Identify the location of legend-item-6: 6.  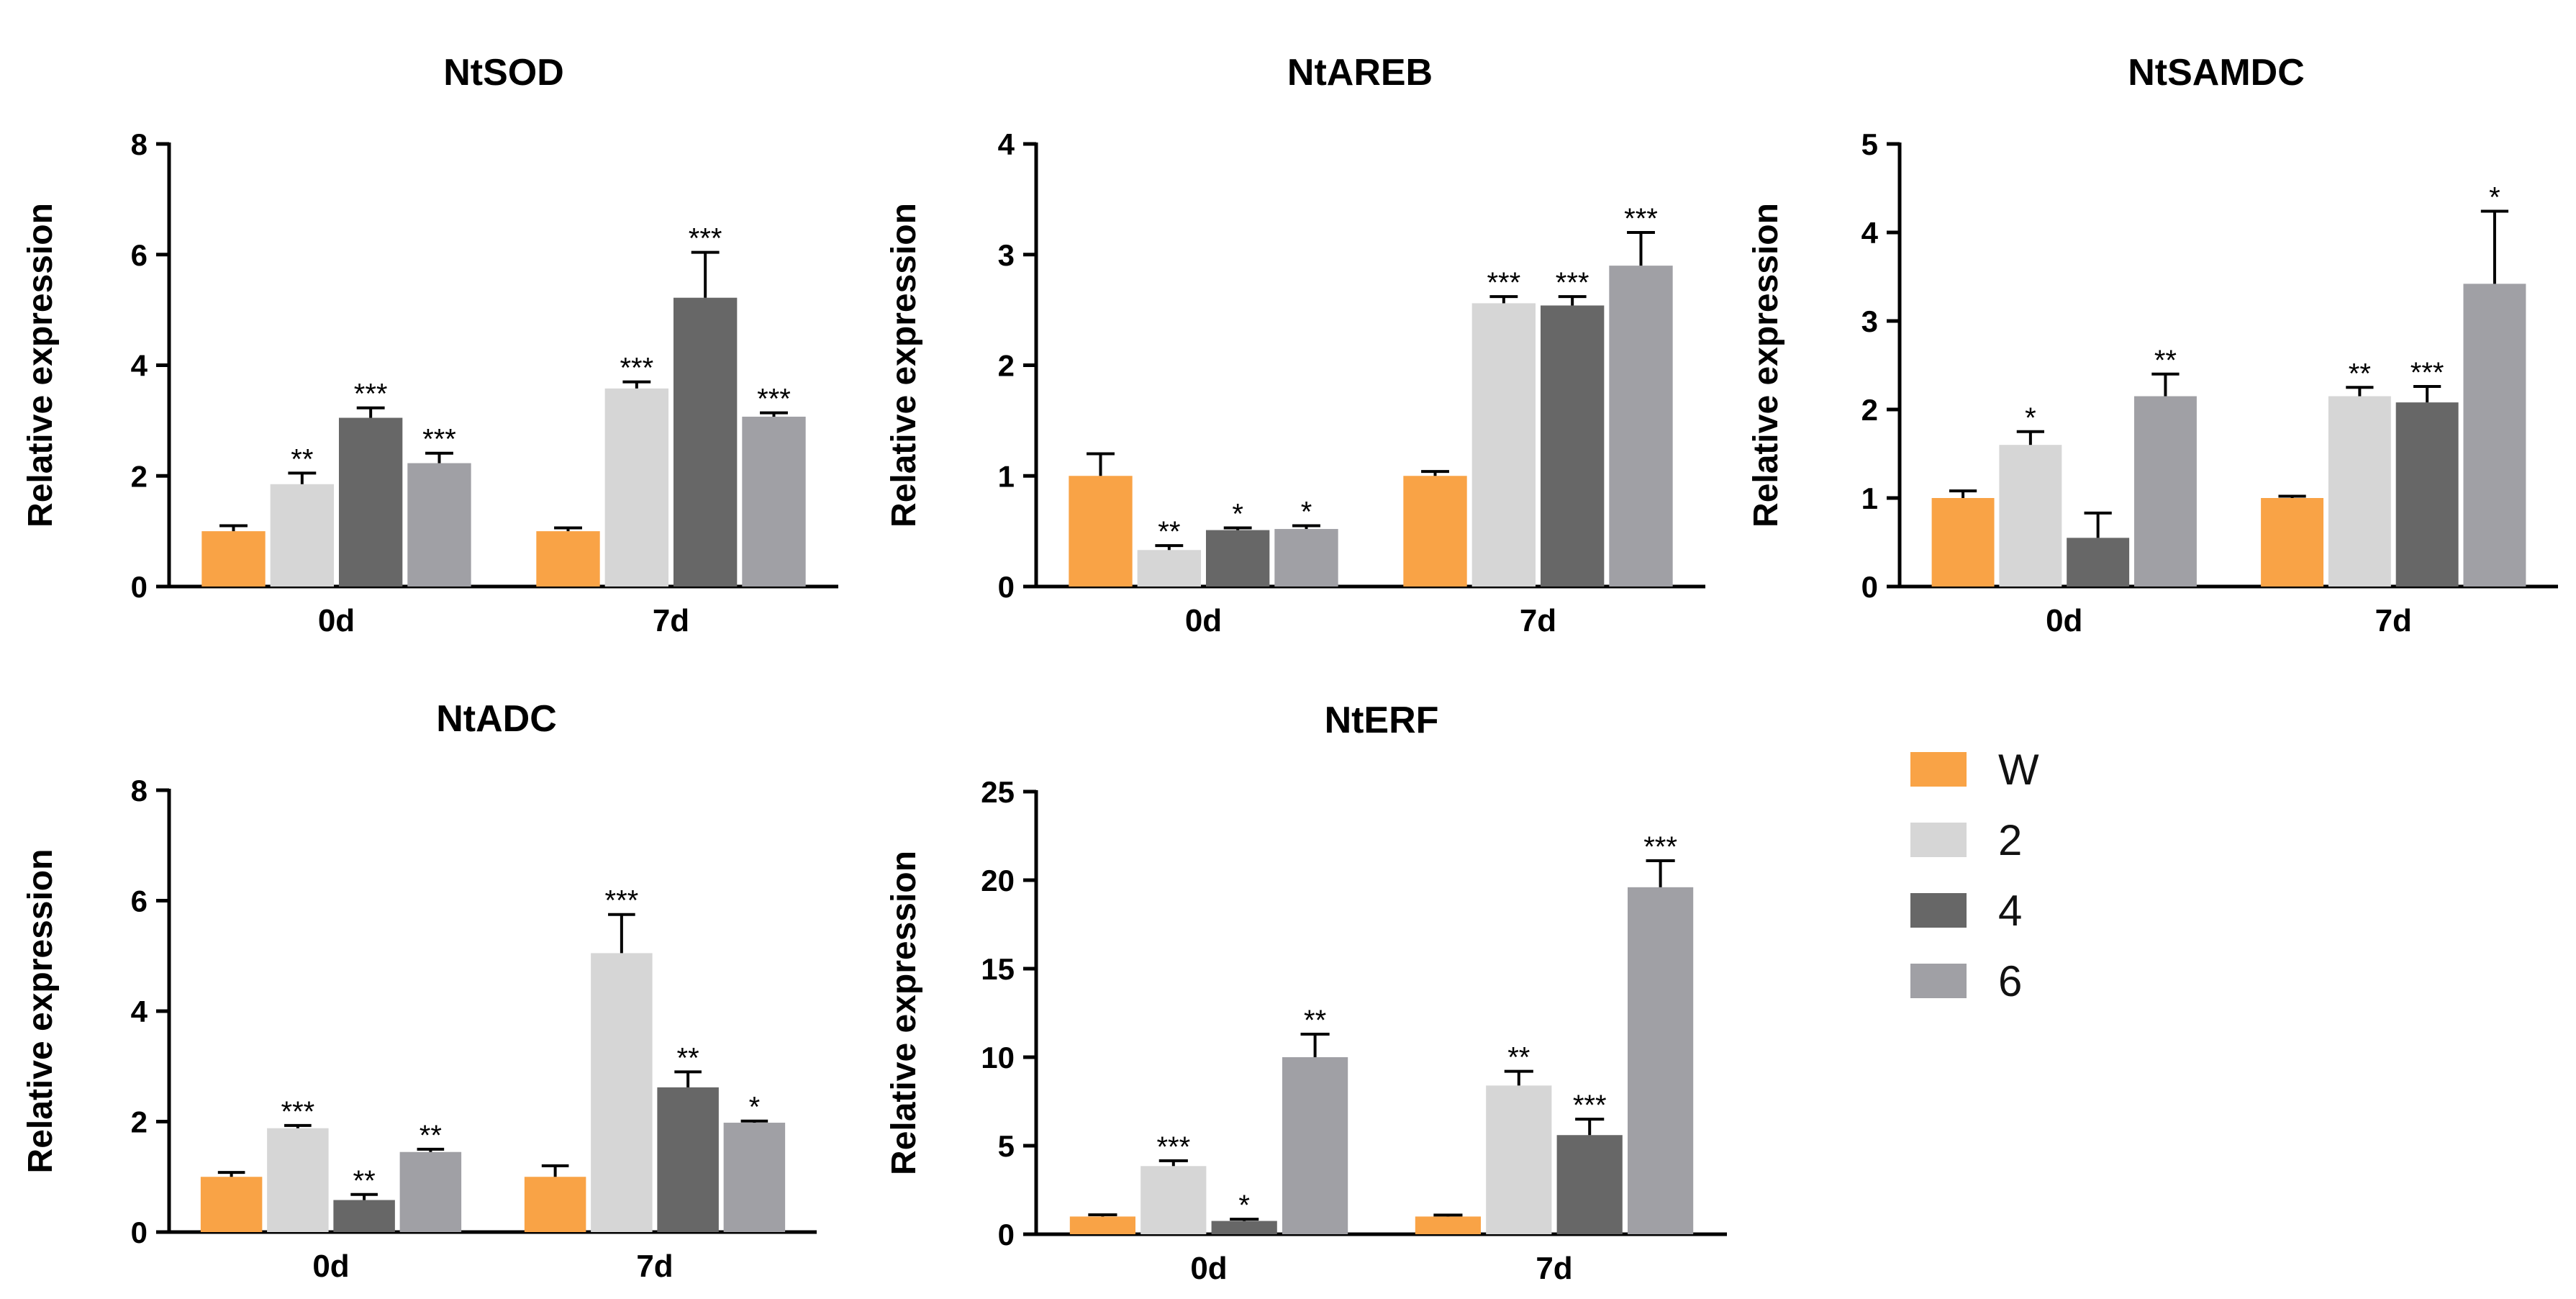
(1974, 981).